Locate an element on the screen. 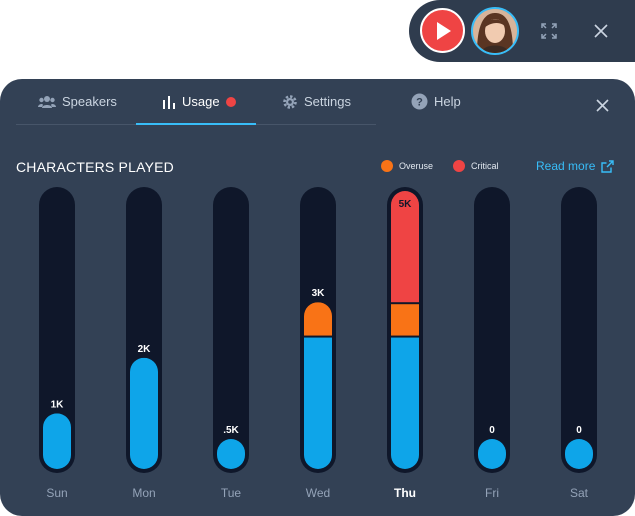 The image size is (635, 516). bar-value-label: 2K is located at coordinates (145, 349).